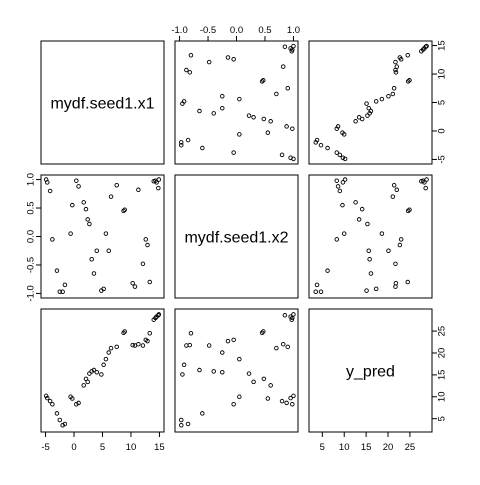 The height and width of the screenshot is (485, 480). Describe the element at coordinates (388, 447) in the screenshot. I see `tick-label: 20` at that location.